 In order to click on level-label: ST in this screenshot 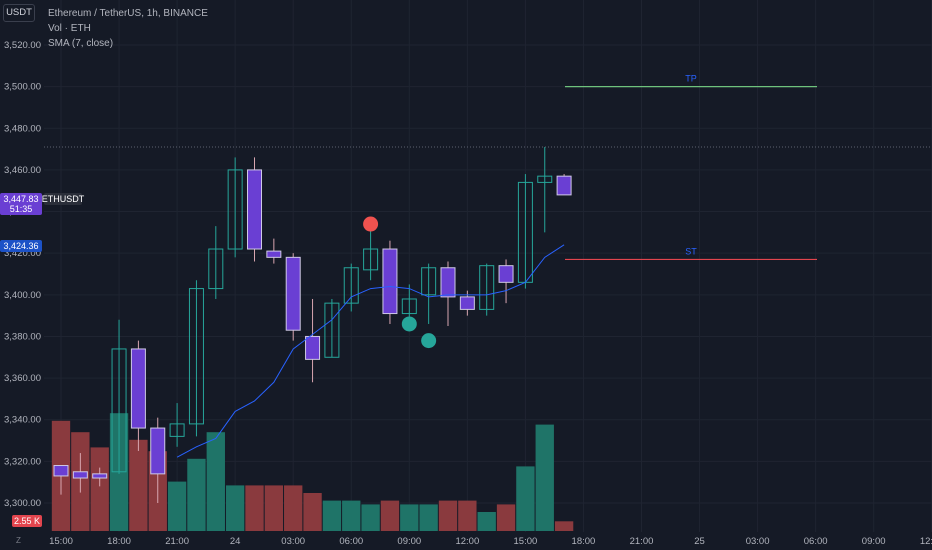, I will do `click(691, 251)`.